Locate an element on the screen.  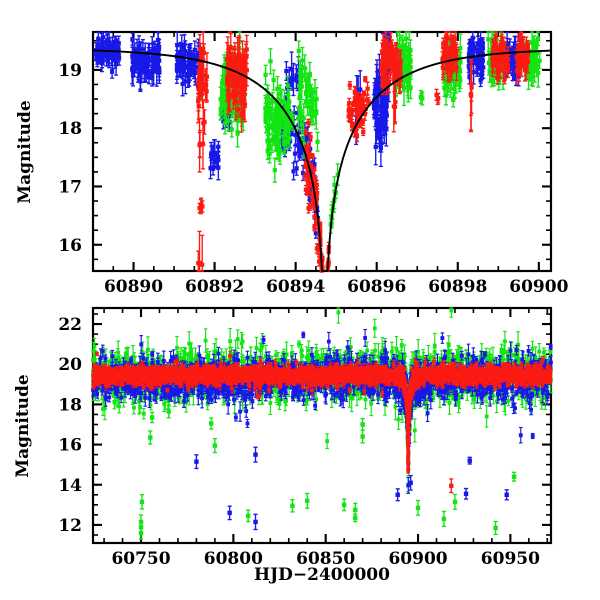
y-tick-label: 17 is located at coordinates (70, 187).